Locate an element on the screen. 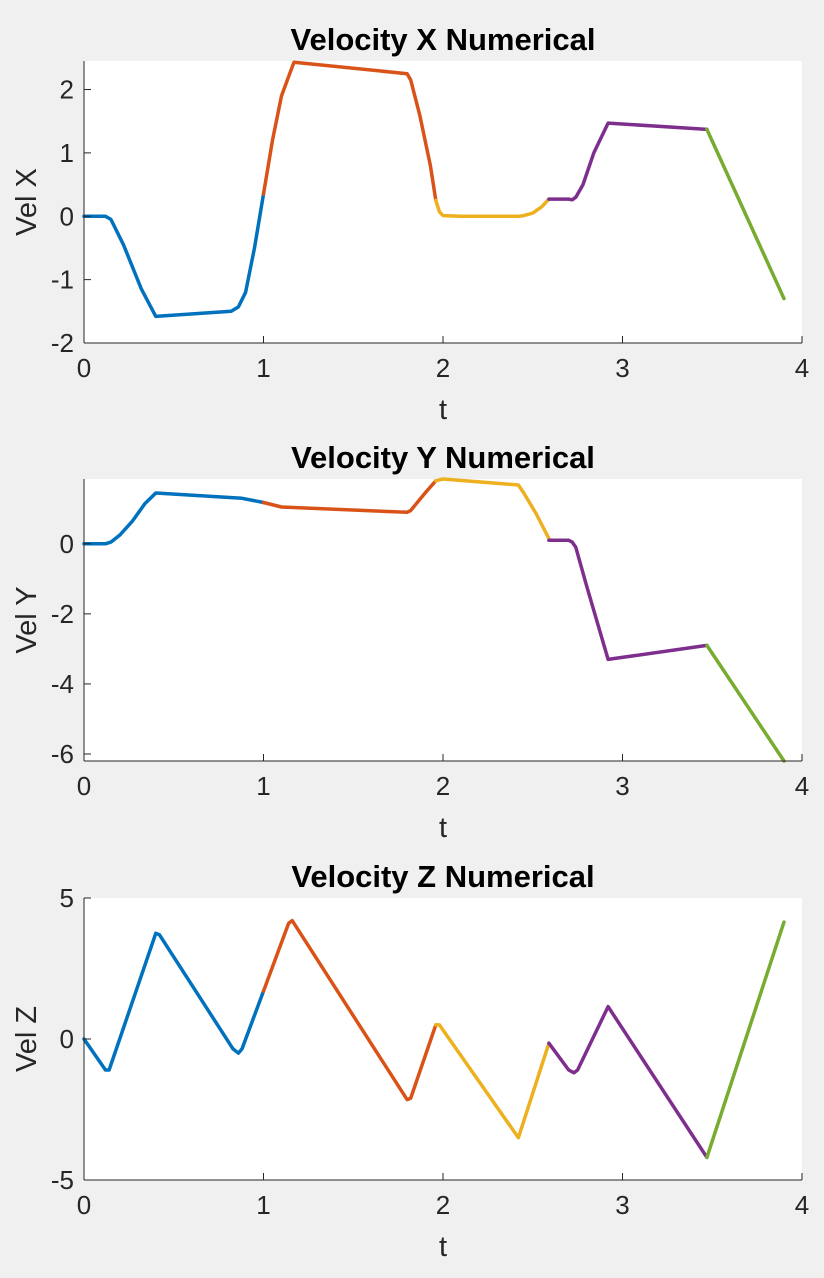 This screenshot has height=1278, width=824. y-axis-label: Vel X is located at coordinates (27, 202).